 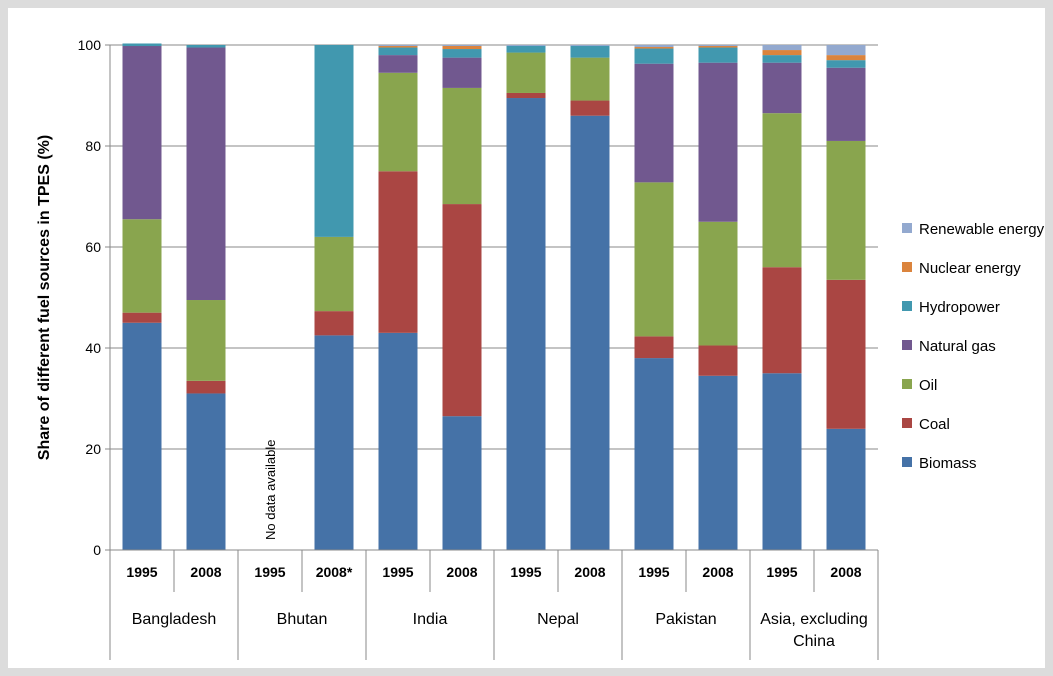 I want to click on group-label-0: Bangladesh, so click(x=174, y=619).